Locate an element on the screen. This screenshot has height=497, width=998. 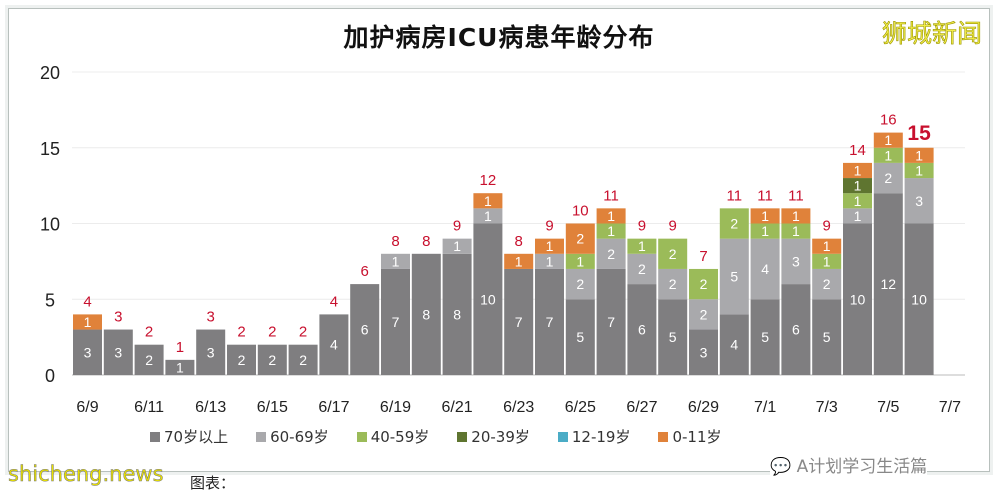
x-tick-label: 6/23 is located at coordinates (518, 407).